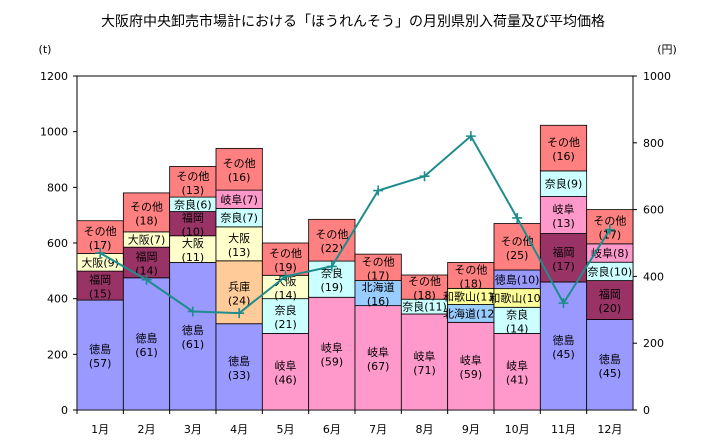  What do you see at coordinates (424, 307) in the screenshot?
I see `segment-label: 奈良(11)` at bounding box center [424, 307].